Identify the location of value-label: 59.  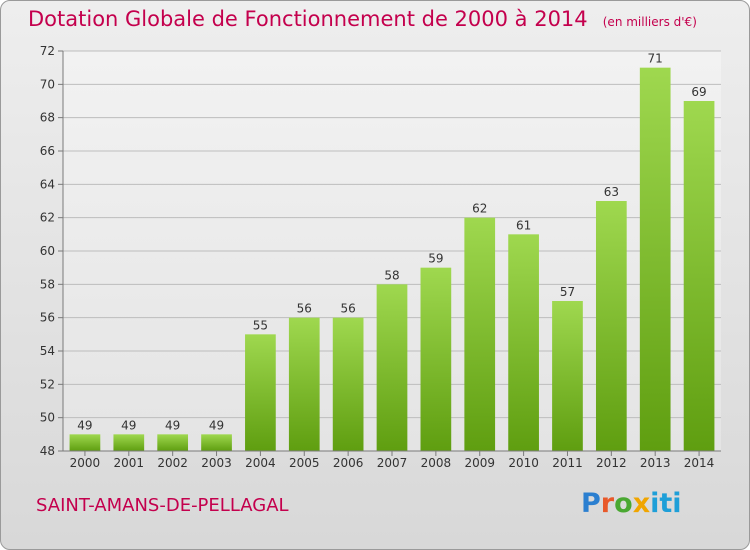
(435, 259).